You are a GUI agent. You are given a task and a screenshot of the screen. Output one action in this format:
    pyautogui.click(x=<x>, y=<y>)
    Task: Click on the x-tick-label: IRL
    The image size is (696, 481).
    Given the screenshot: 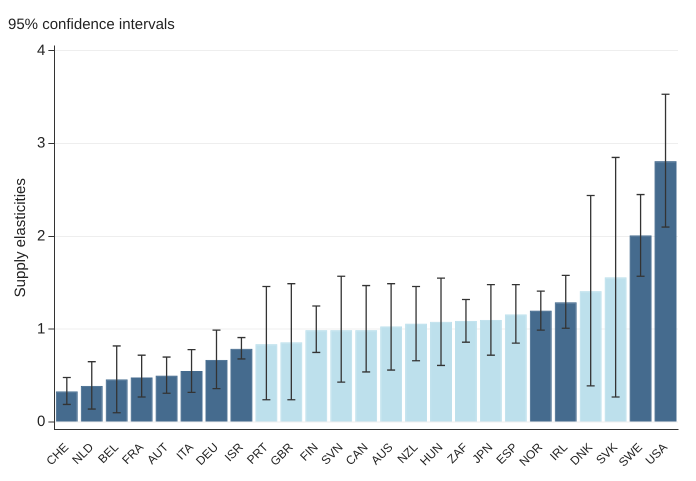 What is the action you would take?
    pyautogui.click(x=558, y=452)
    